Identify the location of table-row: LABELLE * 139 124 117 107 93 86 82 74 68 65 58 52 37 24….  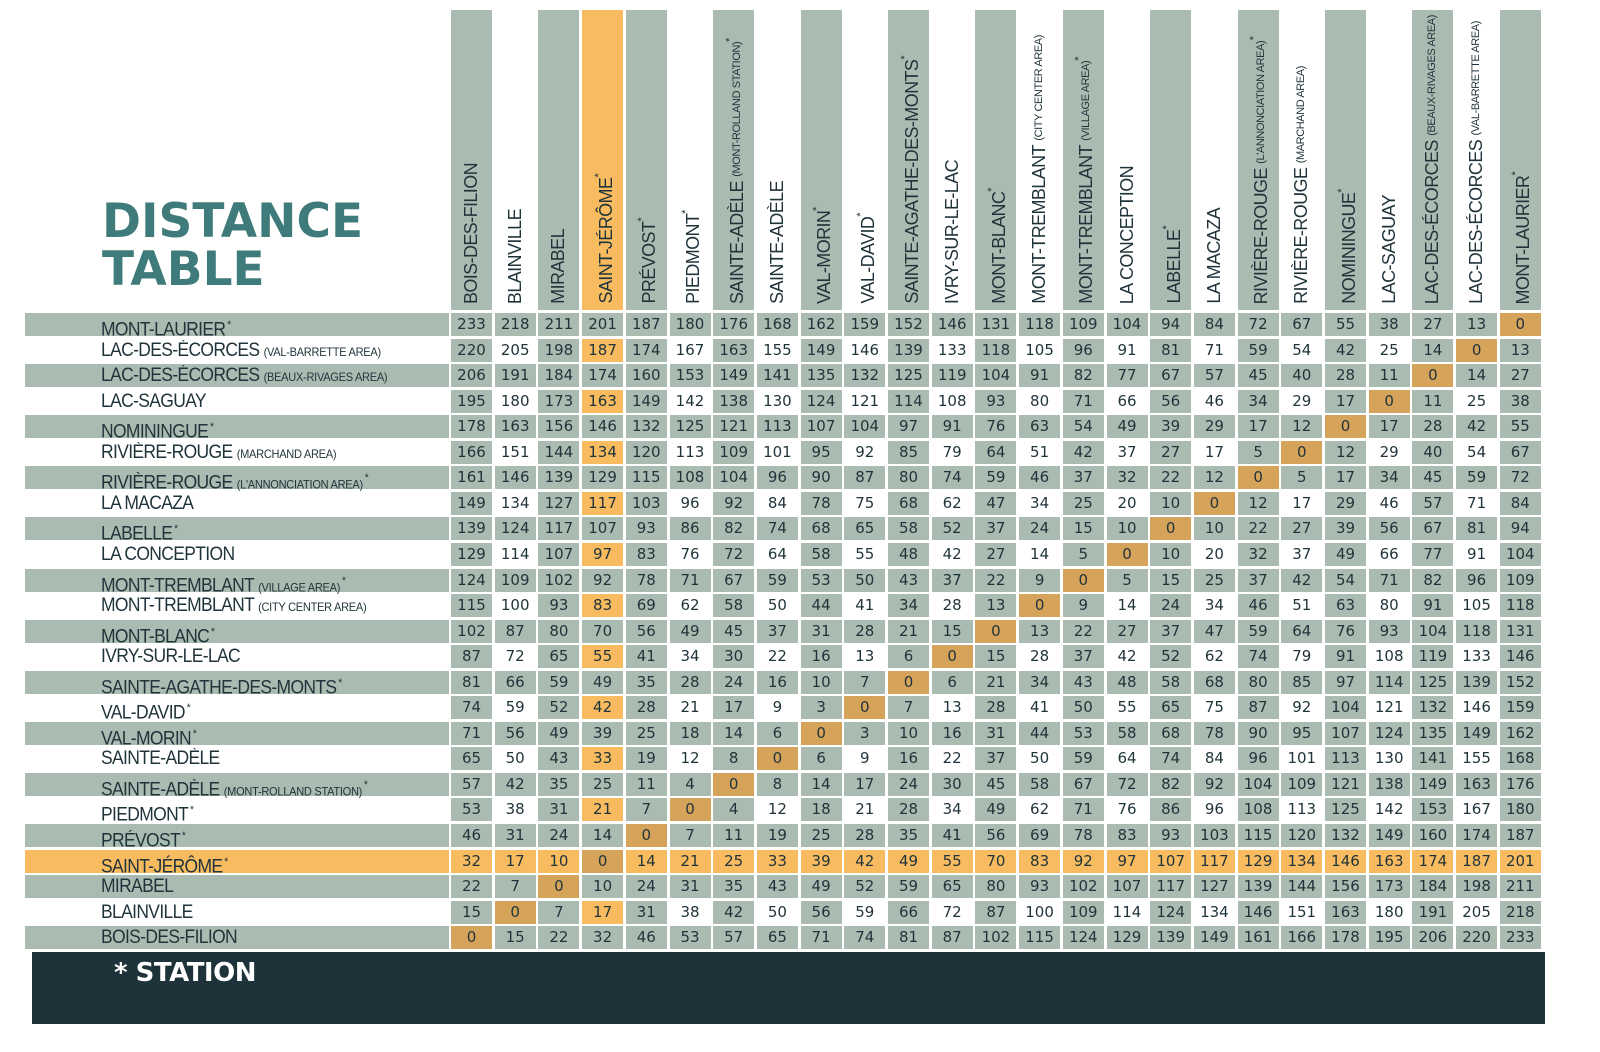
(785, 531).